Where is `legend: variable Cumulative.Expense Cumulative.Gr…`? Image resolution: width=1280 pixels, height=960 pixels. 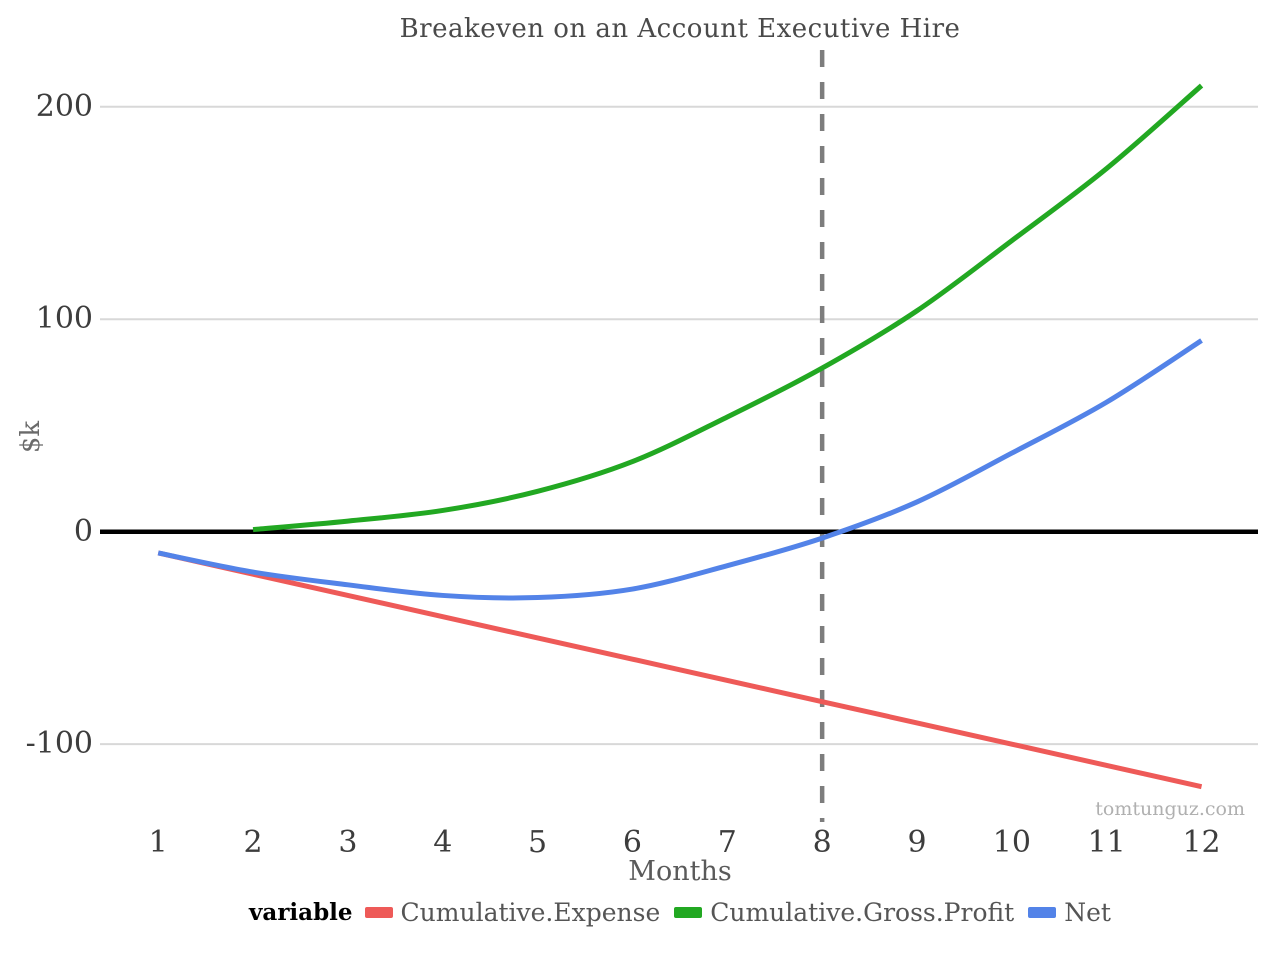 legend: variable Cumulative.Expense Cumulative.Gr… is located at coordinates (680, 912).